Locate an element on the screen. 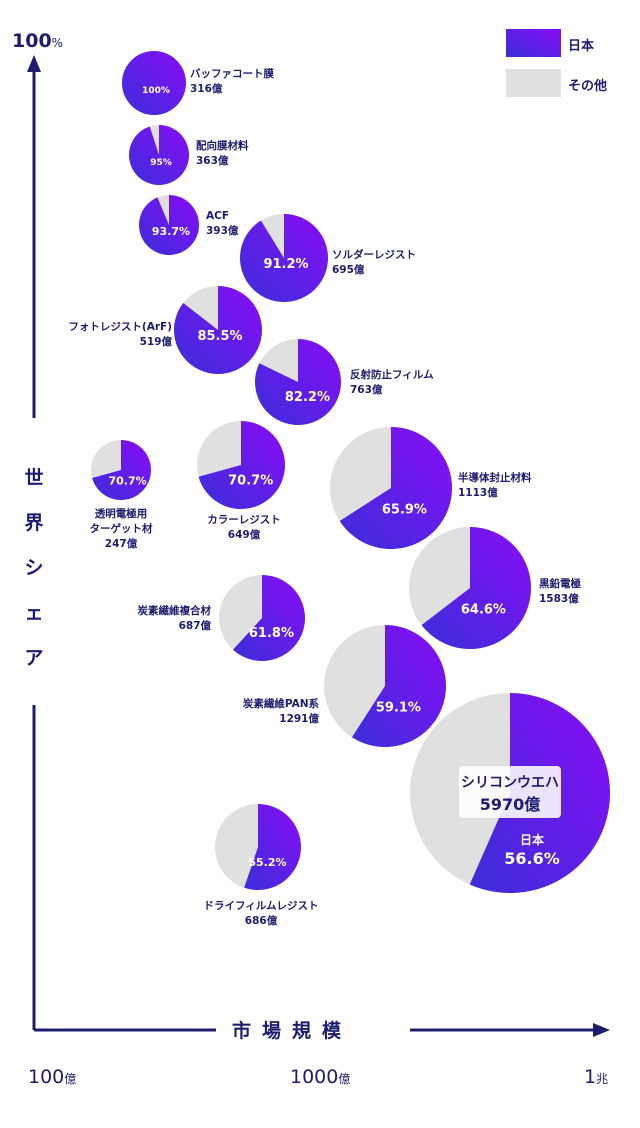  bubble-2: 93.7% ACF 393億 is located at coordinates (188, 225).